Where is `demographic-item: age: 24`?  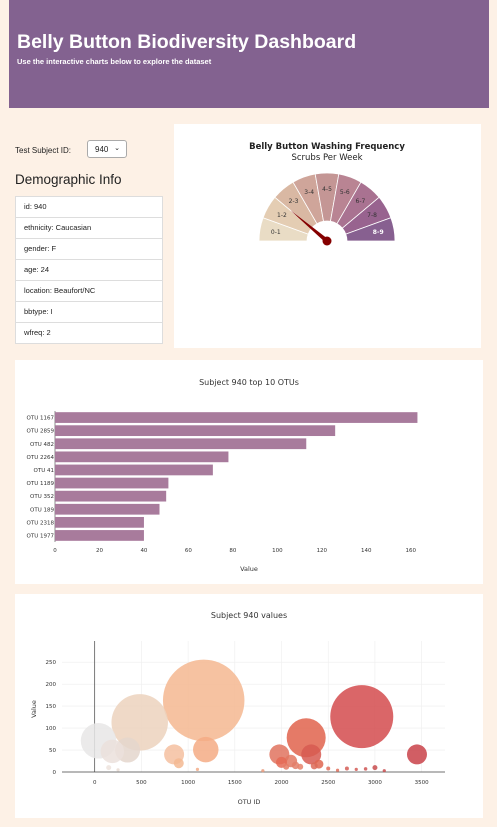
demographic-item: age: 24 is located at coordinates (89, 270).